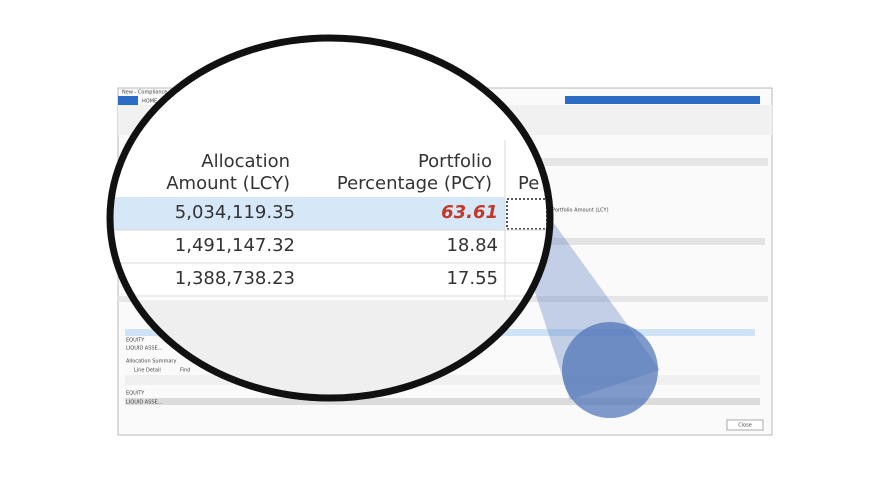 Image resolution: width=890 pixels, height=500 pixels. I want to click on grid-header, so click(442, 380).